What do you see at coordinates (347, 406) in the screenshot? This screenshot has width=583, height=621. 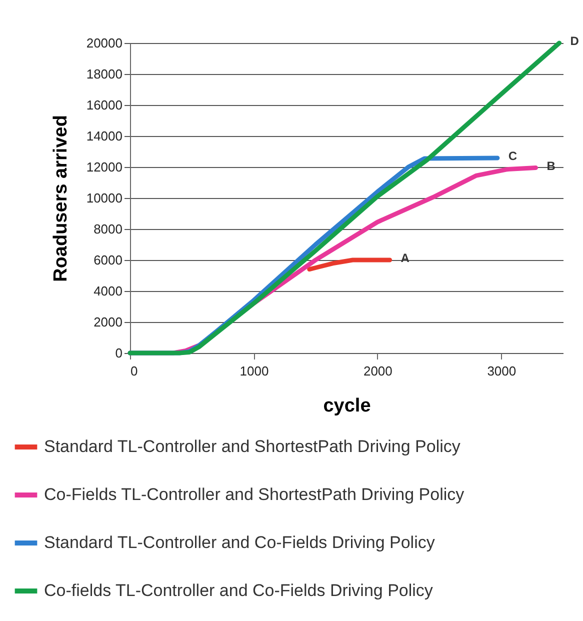 I see `x-axis-title: cycle` at bounding box center [347, 406].